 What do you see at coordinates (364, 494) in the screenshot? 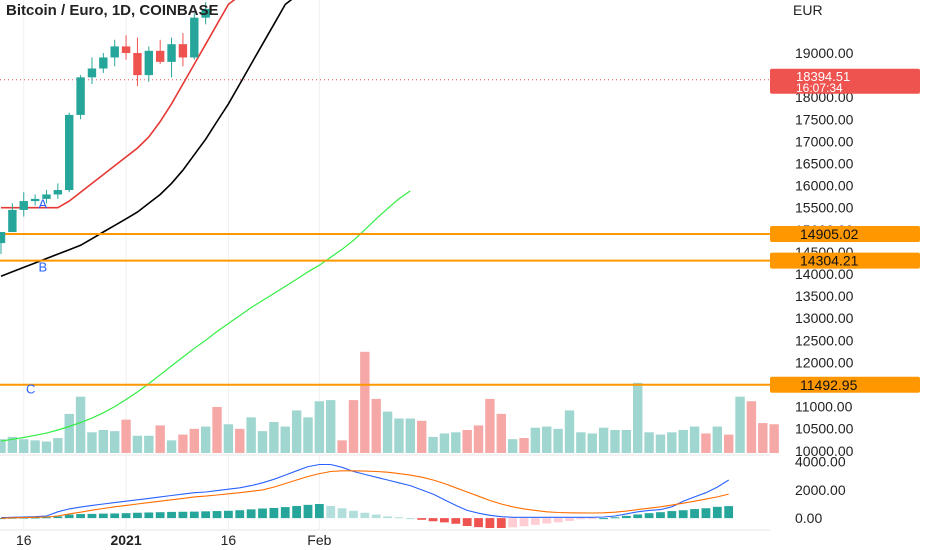
I see `signal-line` at bounding box center [364, 494].